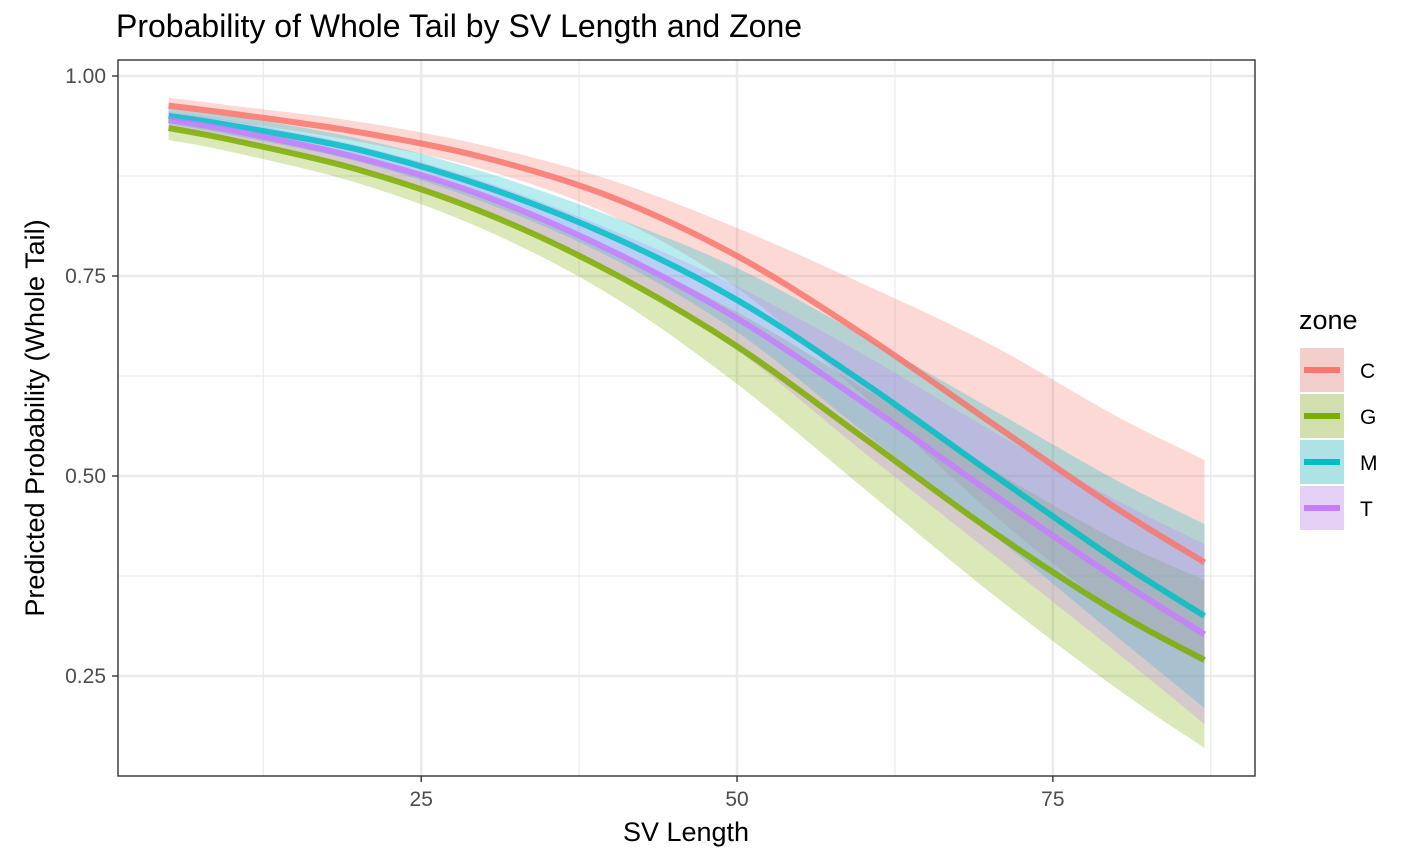  Describe the element at coordinates (91, 376) in the screenshot. I see `y-axis: 0.25 0.50 0.75 1.00` at that location.